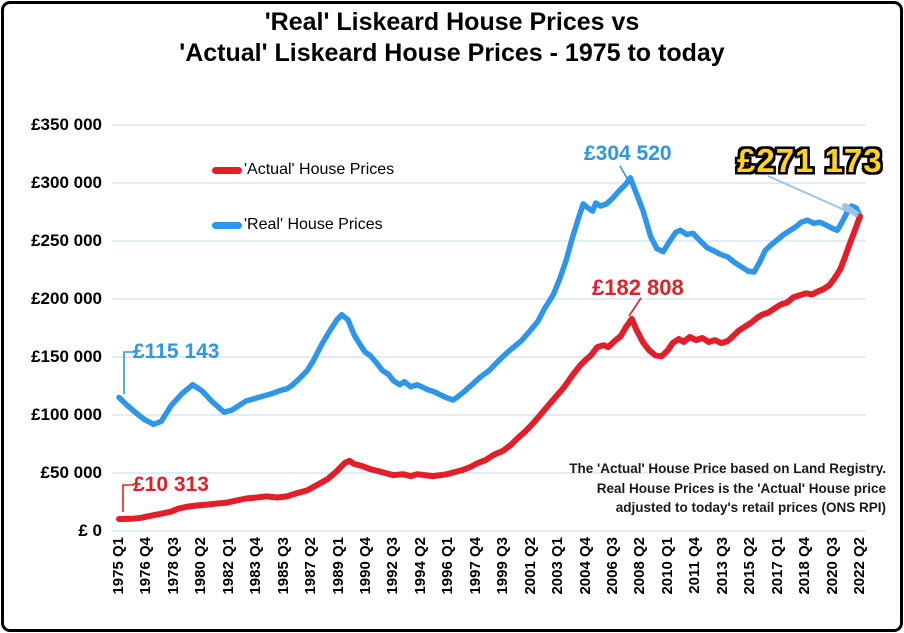 This screenshot has height=633, width=904. What do you see at coordinates (832, 566) in the screenshot?
I see `x-tick-label: 2020 Q3` at bounding box center [832, 566].